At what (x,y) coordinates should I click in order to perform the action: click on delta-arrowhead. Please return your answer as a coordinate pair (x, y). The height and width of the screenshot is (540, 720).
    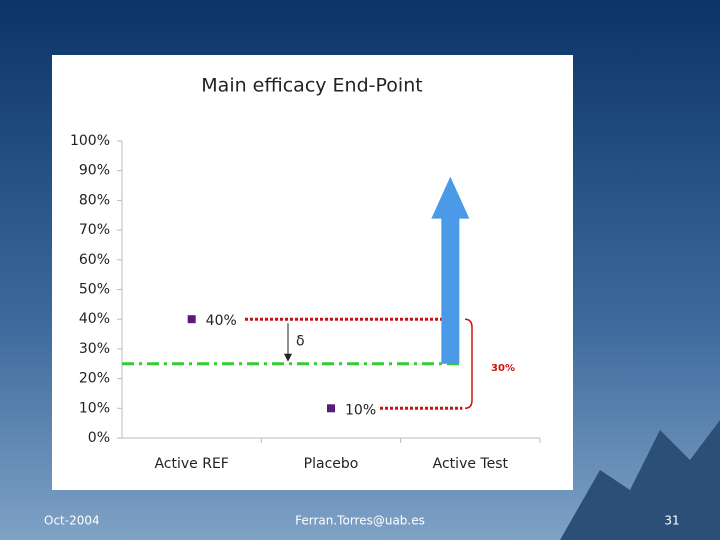
    Looking at the image, I should click on (288, 357).